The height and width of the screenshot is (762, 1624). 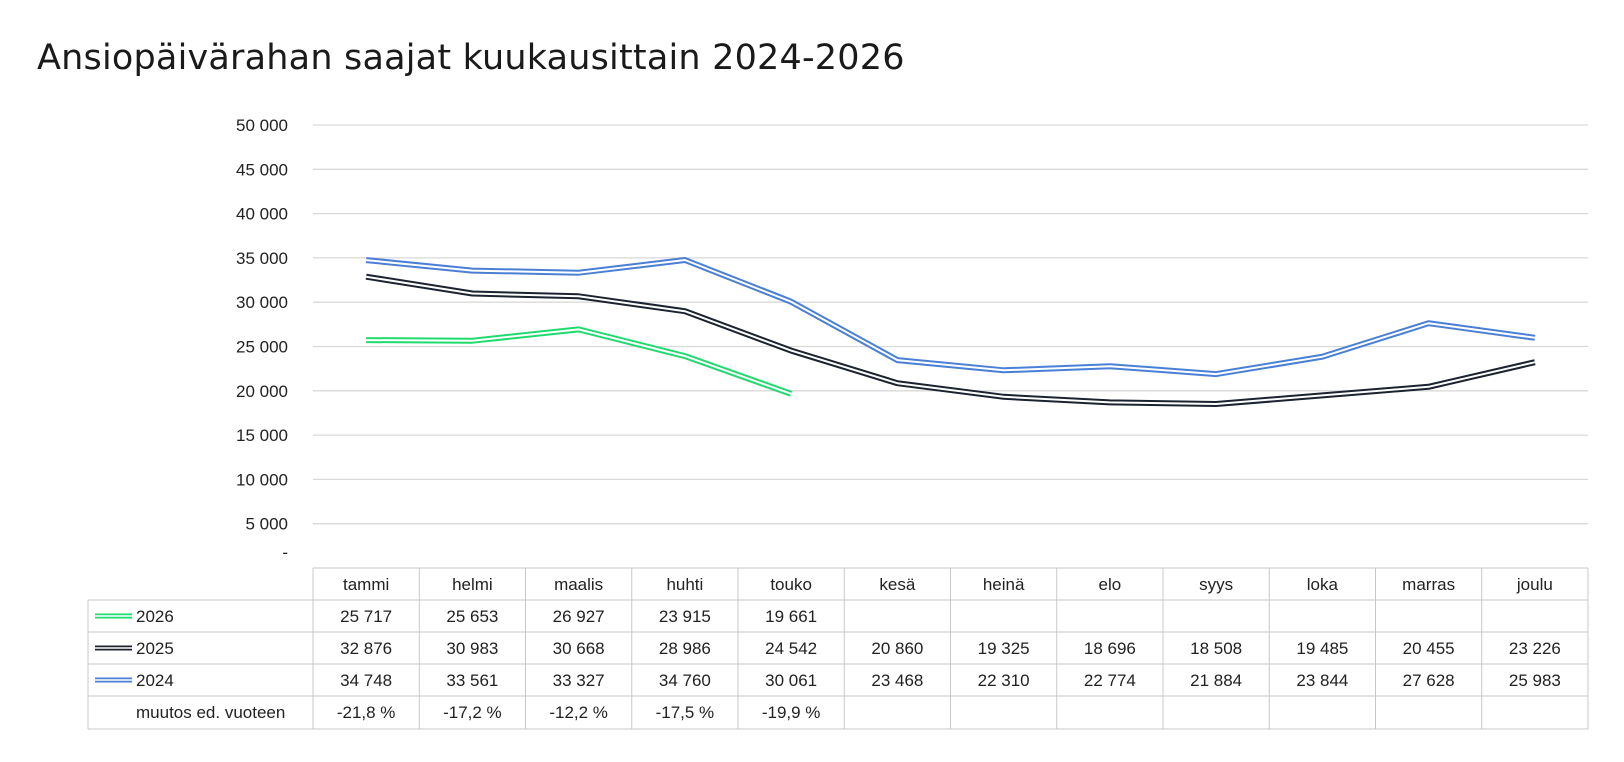 I want to click on data-label: 18 508, so click(x=1216, y=648).